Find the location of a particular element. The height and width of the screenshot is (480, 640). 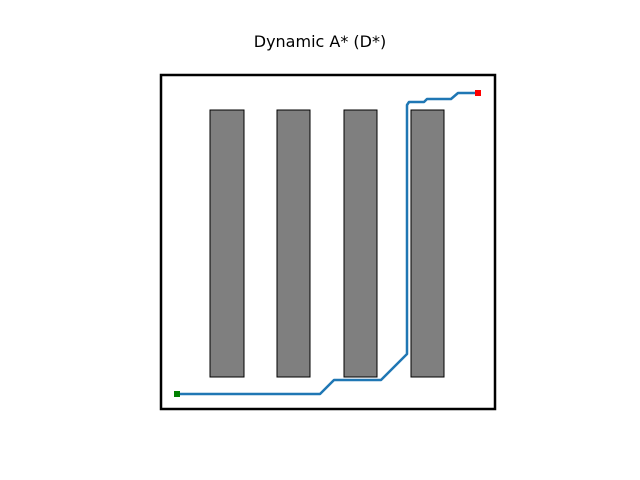

start-marker is located at coordinates (177, 394).